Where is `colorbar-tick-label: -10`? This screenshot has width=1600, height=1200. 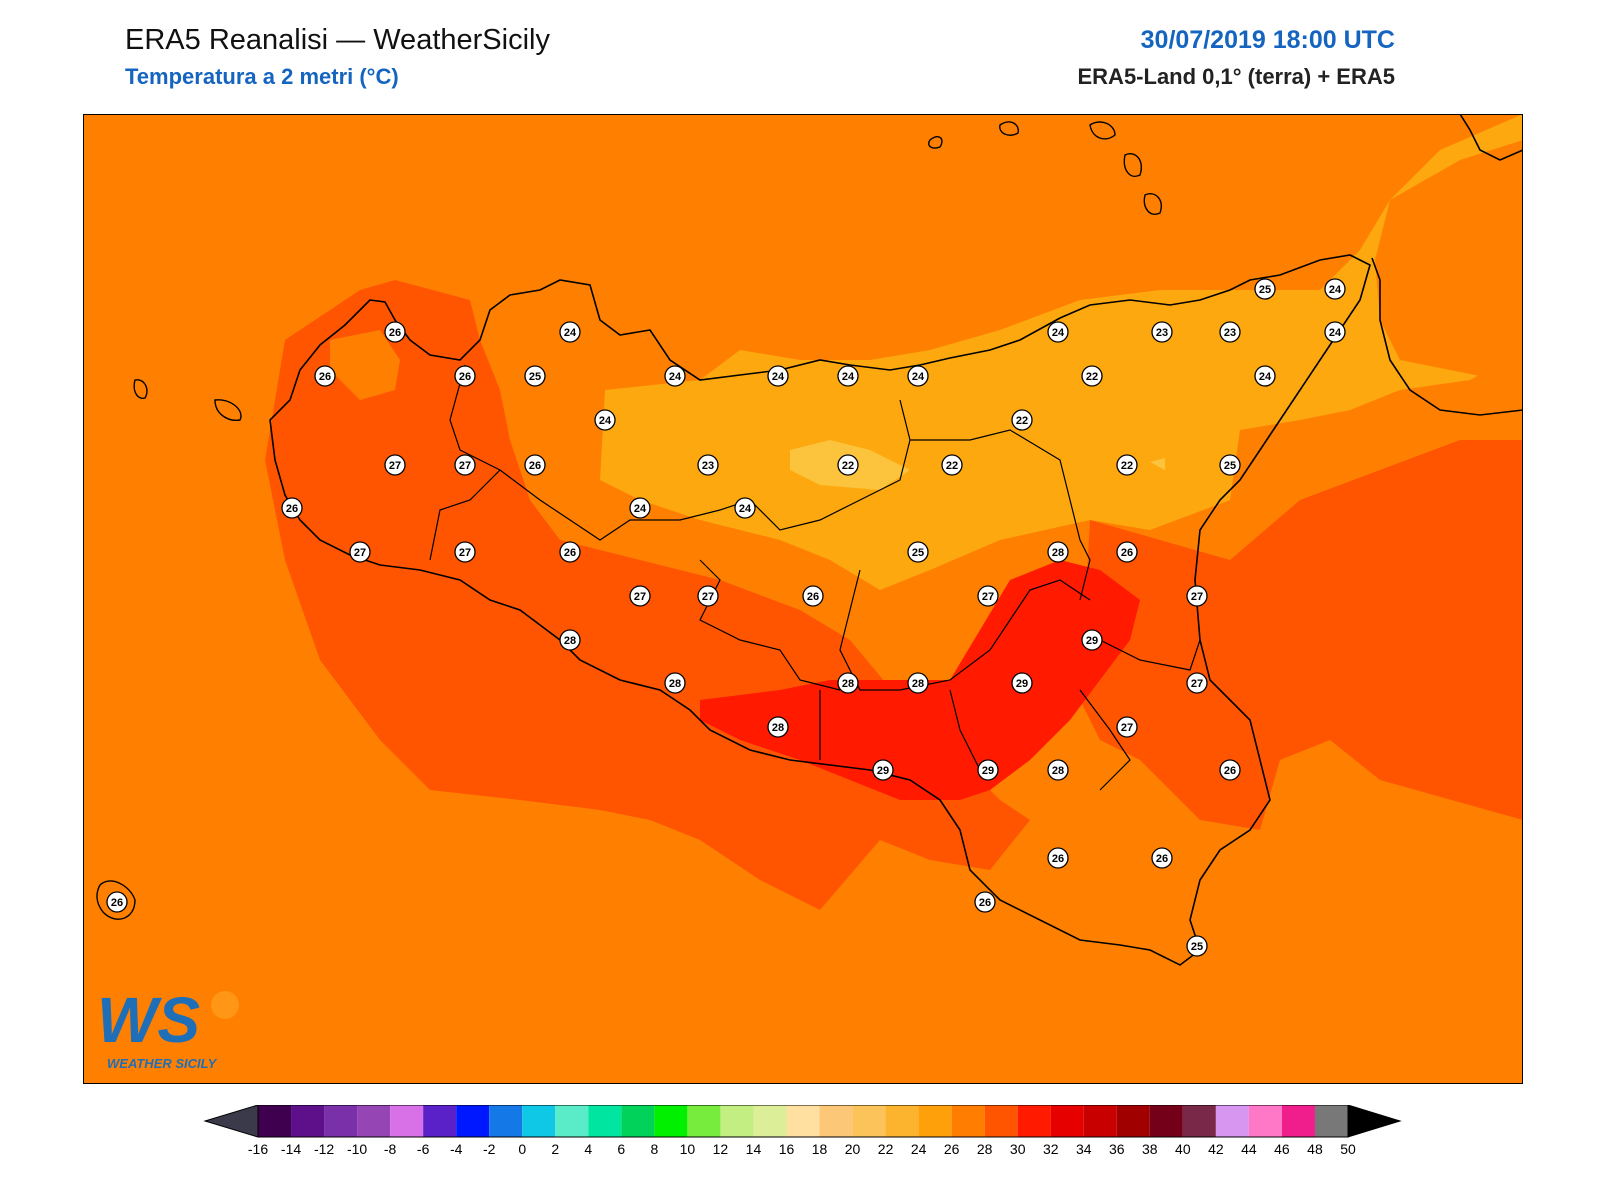 colorbar-tick-label: -10 is located at coordinates (357, 1149).